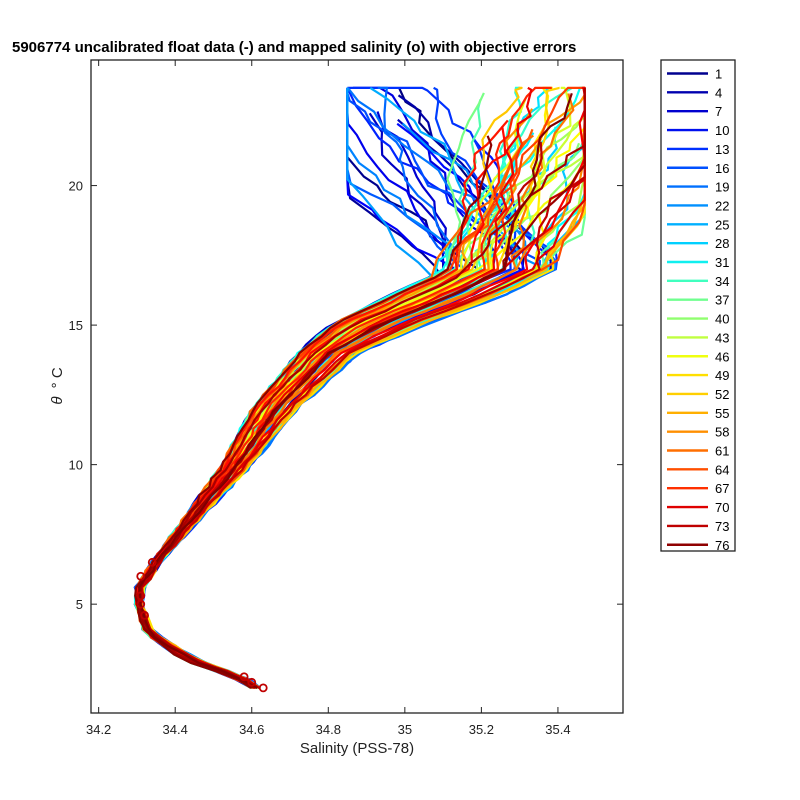 The width and height of the screenshot is (800, 800). I want to click on legend-label: 52, so click(722, 394).